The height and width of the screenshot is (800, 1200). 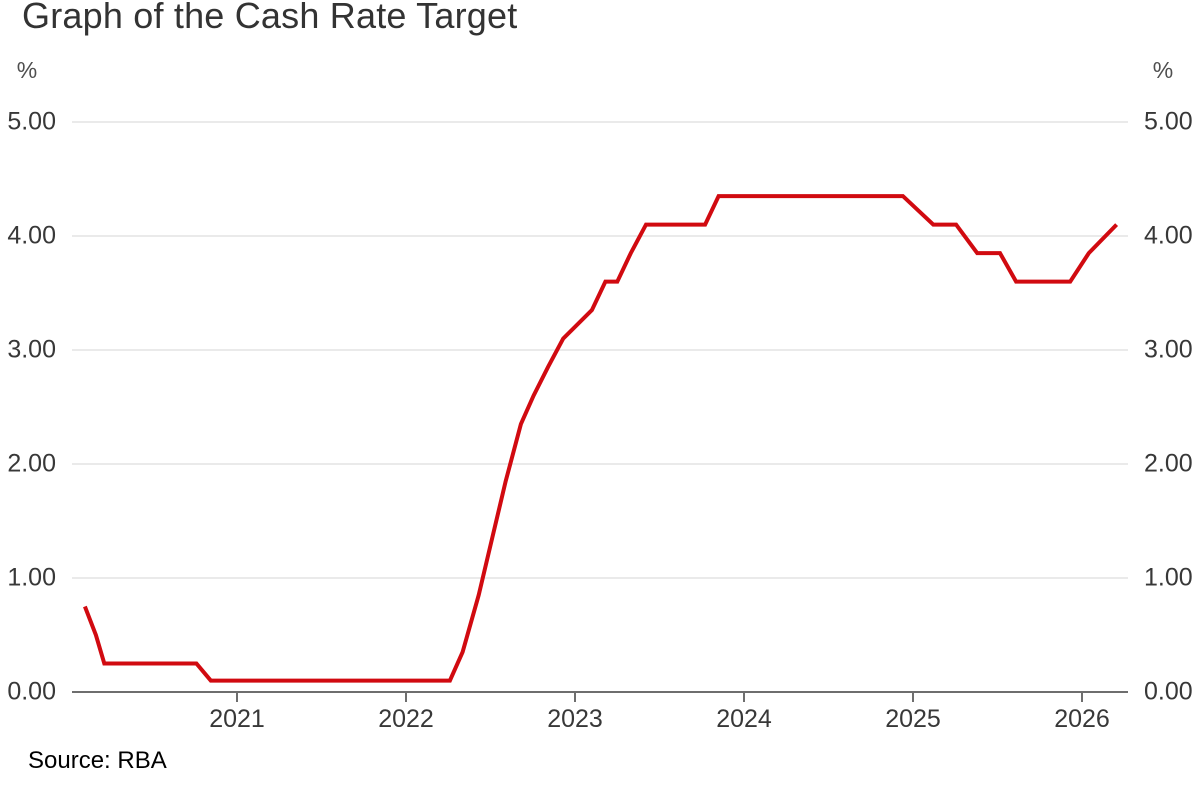 What do you see at coordinates (31, 349) in the screenshot?
I see `y-axis-label-left-3.00: 3.00` at bounding box center [31, 349].